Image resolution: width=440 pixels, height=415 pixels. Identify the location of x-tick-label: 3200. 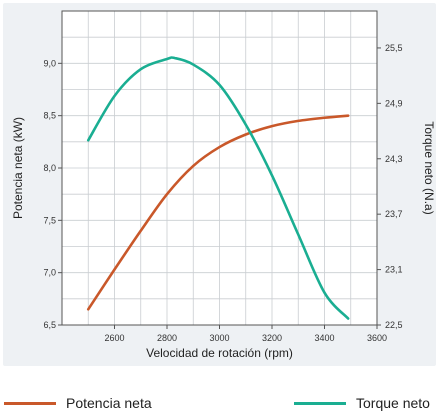
(272, 338).